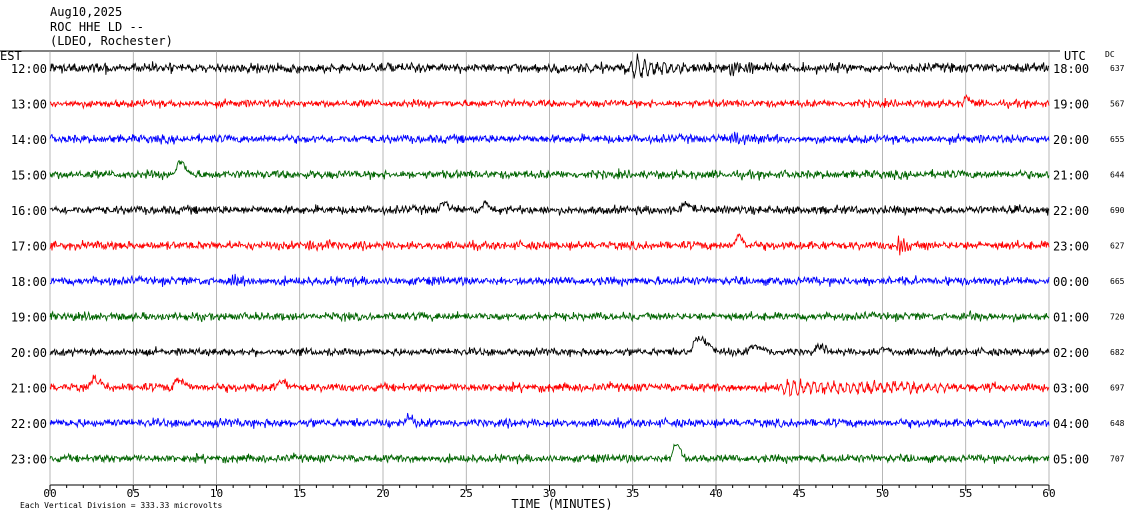 This screenshot has height=519, width=1130. Describe the element at coordinates (715, 493) in the screenshot. I see `x-tick-label: 40` at that location.